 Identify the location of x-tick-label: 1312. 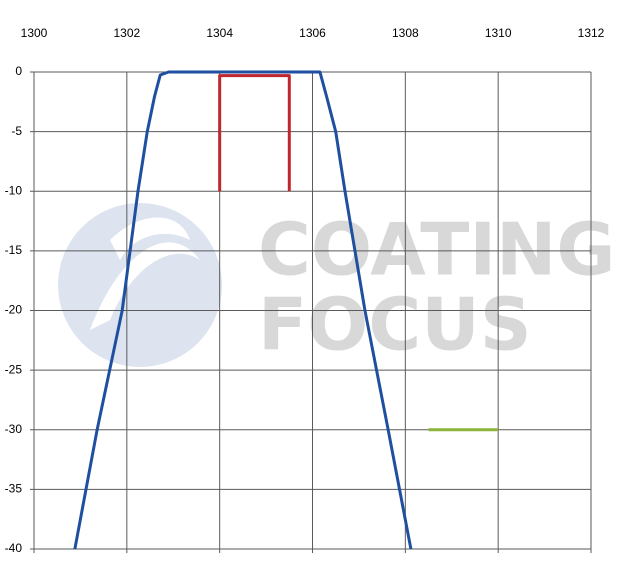
(591, 33).